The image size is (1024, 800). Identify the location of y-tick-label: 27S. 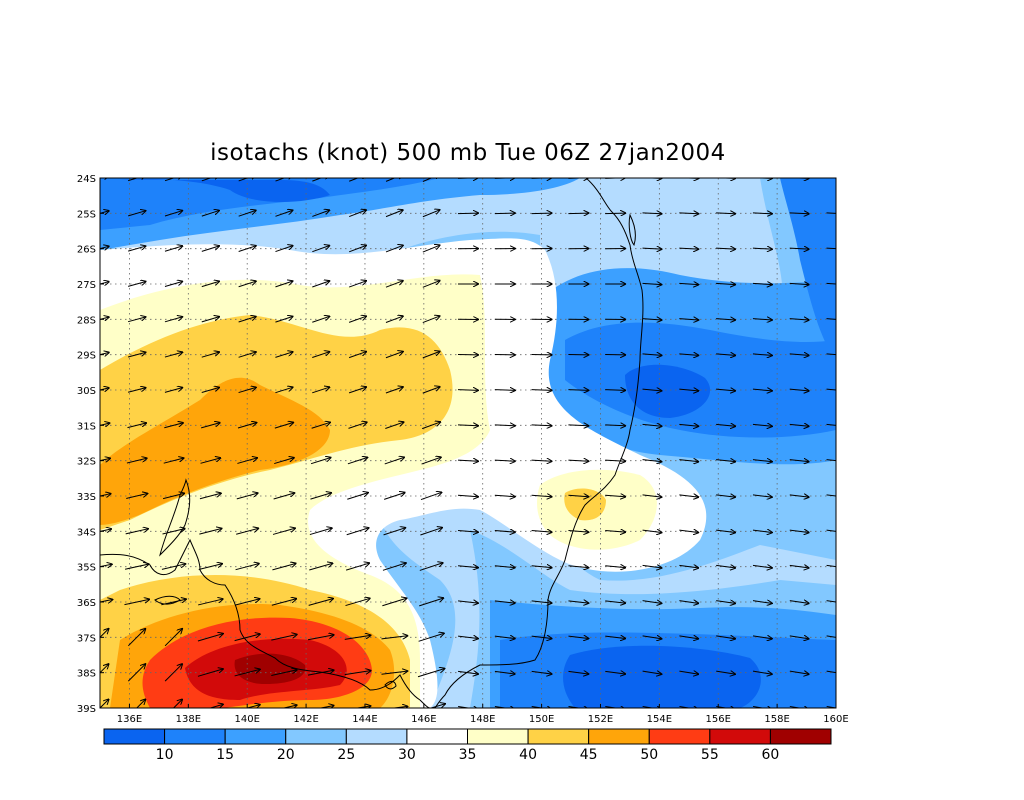
(86, 285).